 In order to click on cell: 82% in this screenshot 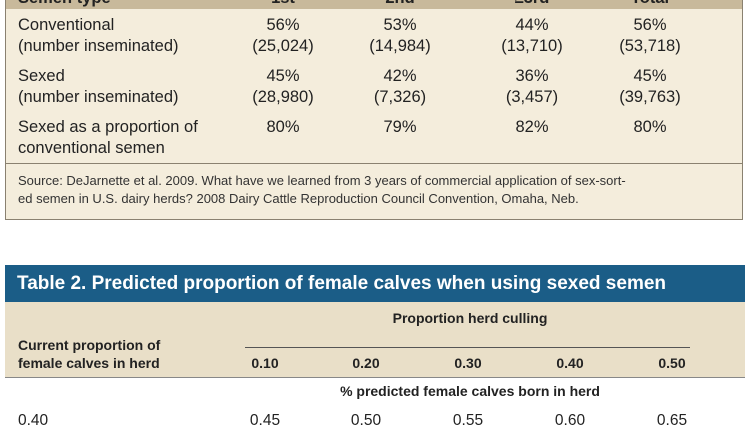, I will do `click(532, 127)`.